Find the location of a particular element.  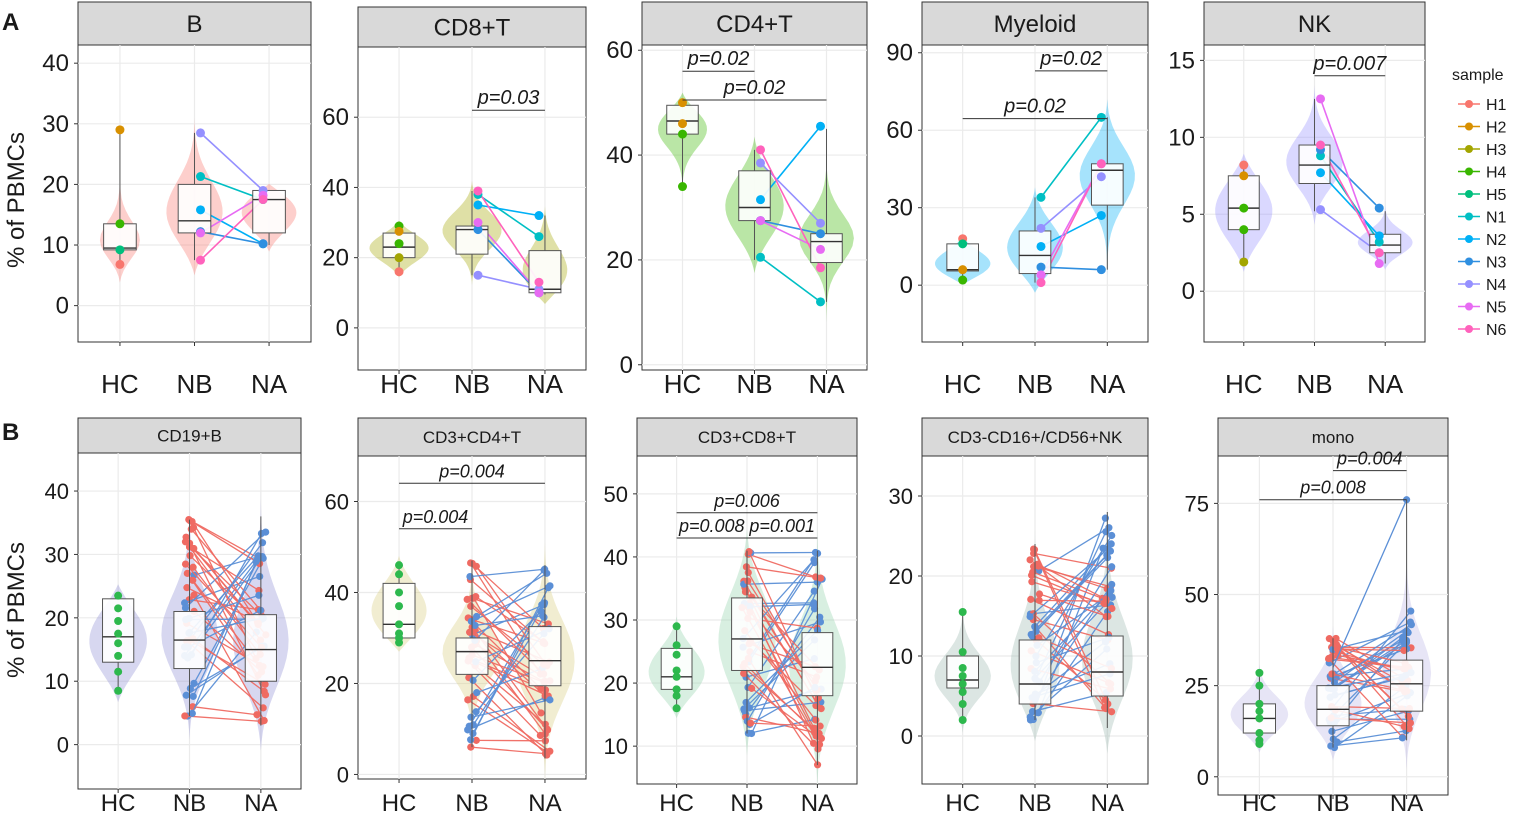

point-nb-n2 is located at coordinates (1320, 173).